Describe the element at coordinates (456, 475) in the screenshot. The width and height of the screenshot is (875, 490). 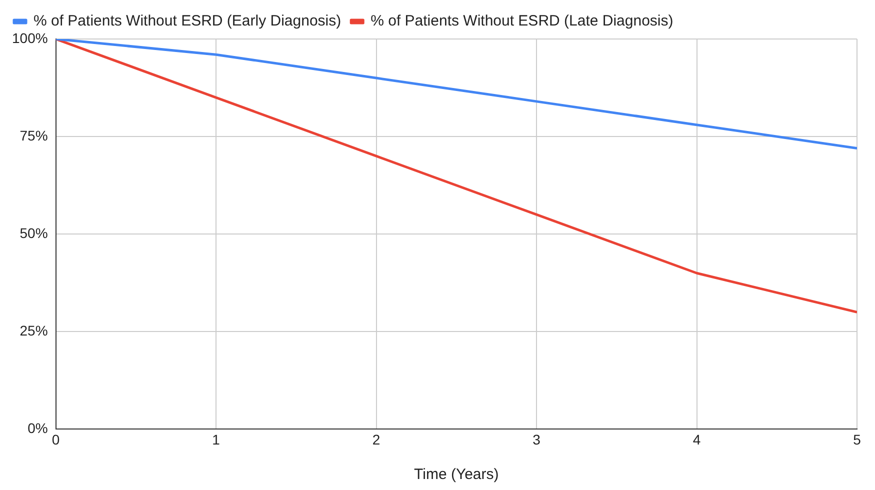
I see `x-axis-title: Time (Years)` at that location.